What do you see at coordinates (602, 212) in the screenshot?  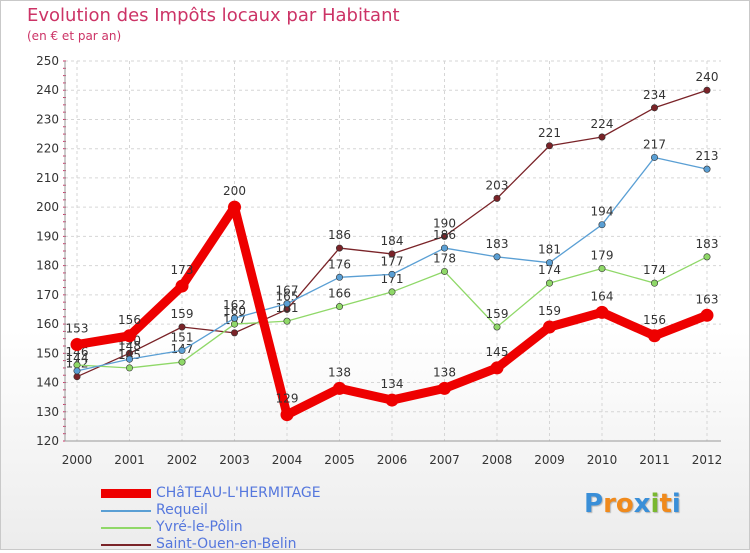 I see `data-label-2: 194` at bounding box center [602, 212].